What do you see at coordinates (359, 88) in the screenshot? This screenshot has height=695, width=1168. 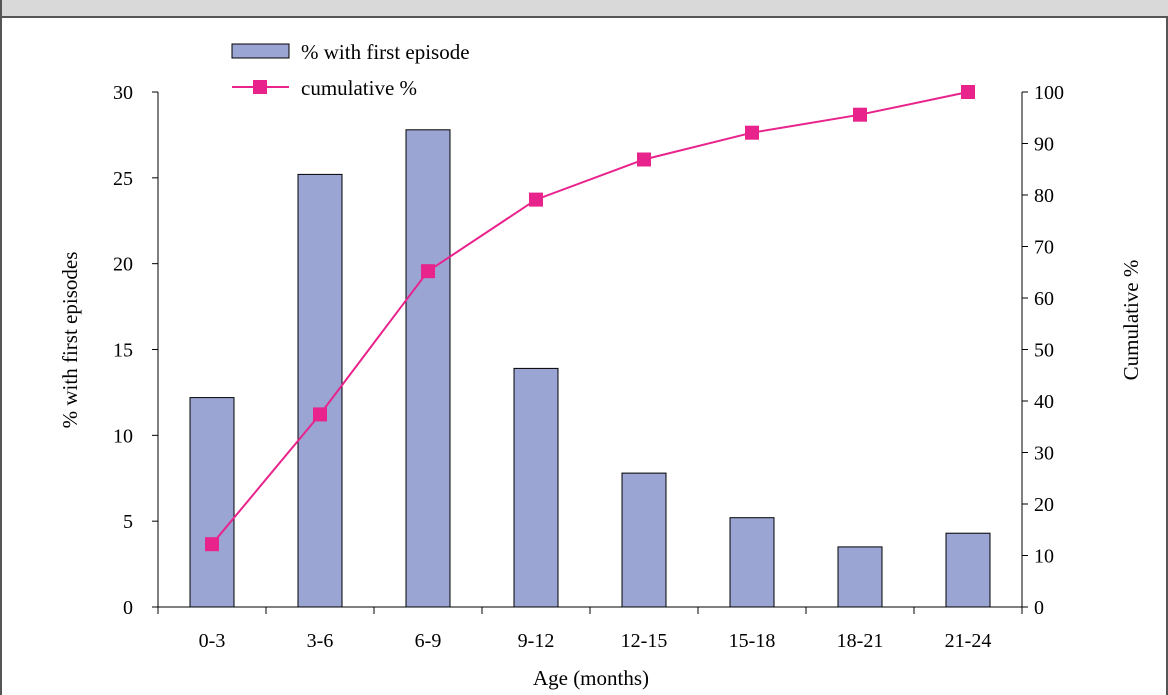 I see `legend-line-label: cumulative %` at bounding box center [359, 88].